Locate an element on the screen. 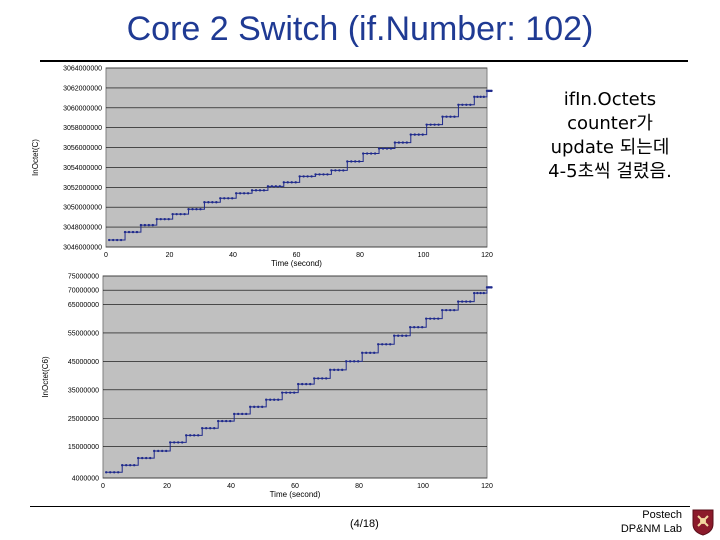 The height and width of the screenshot is (540, 720). title-divider is located at coordinates (364, 61).